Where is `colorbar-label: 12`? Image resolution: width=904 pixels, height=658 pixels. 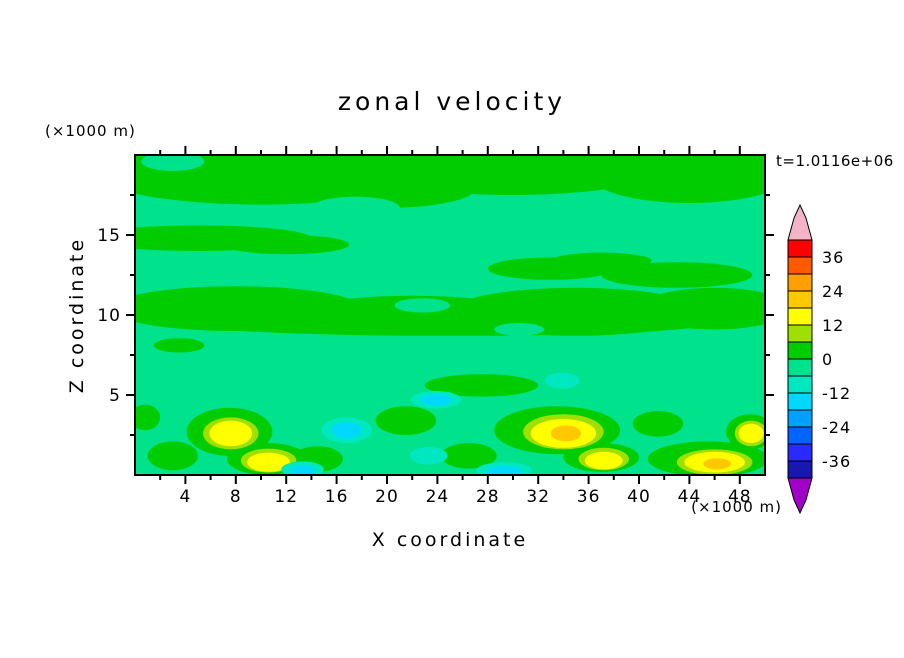 colorbar-label: 12 is located at coordinates (833, 325).